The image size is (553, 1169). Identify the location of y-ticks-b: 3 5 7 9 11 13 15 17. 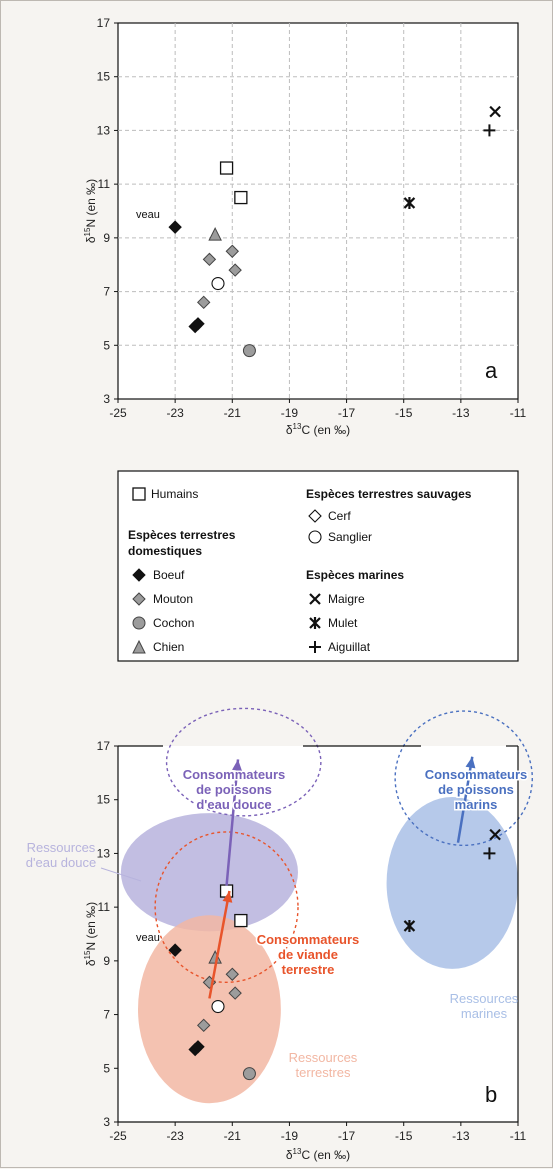
(107, 934).